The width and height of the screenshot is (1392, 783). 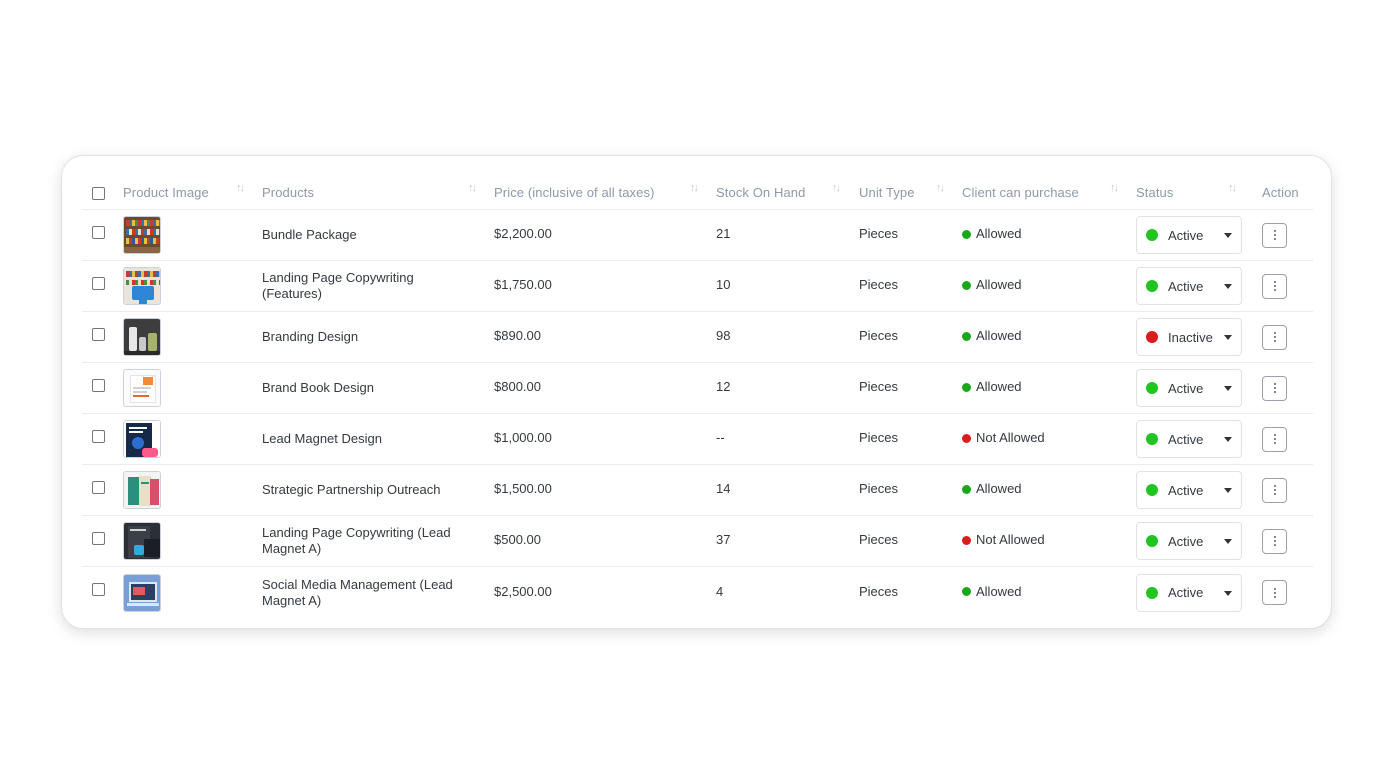 I want to click on product-name: Brand Book Design, so click(x=318, y=387).